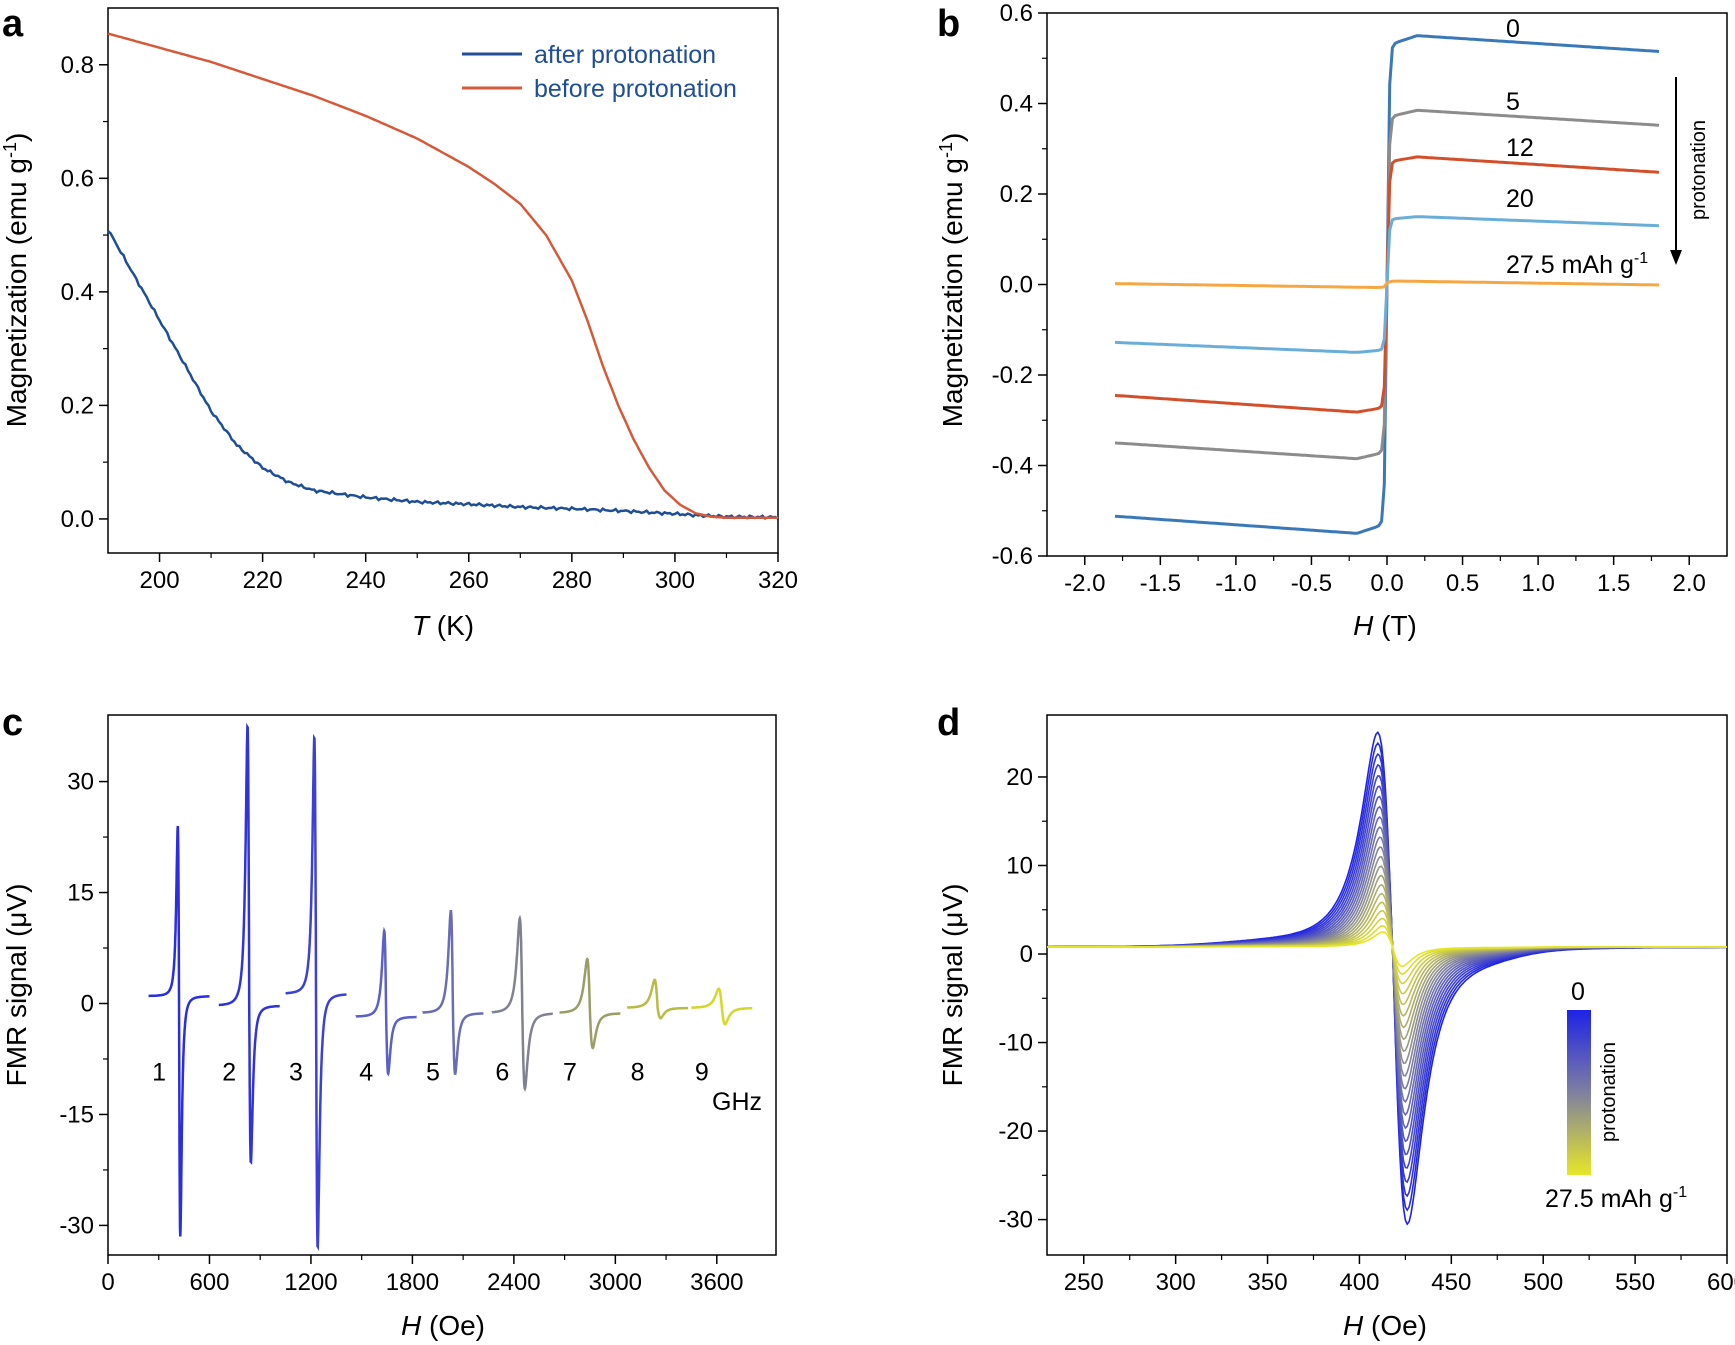 Image resolution: width=1735 pixels, height=1345 pixels. What do you see at coordinates (159, 1072) in the screenshot?
I see `frequency-label: 1` at bounding box center [159, 1072].